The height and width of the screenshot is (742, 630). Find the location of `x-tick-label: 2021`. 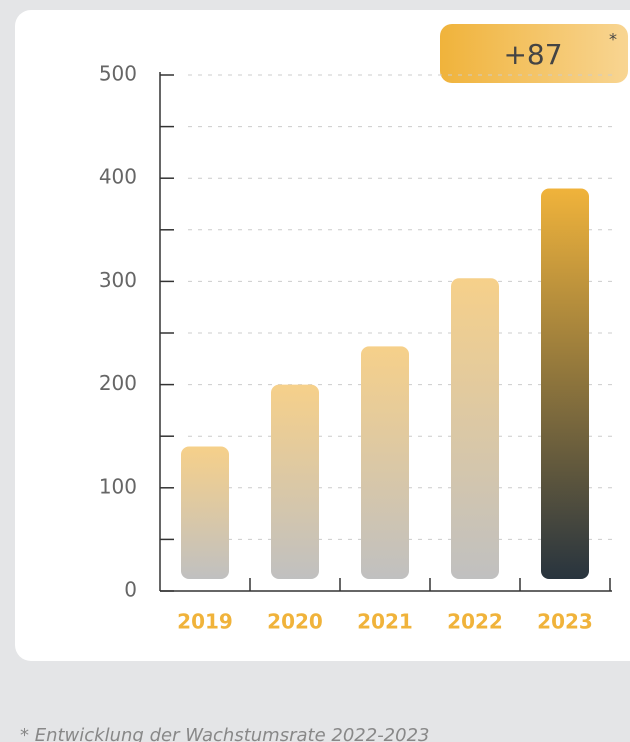

x-tick-label: 2021 is located at coordinates (385, 622).